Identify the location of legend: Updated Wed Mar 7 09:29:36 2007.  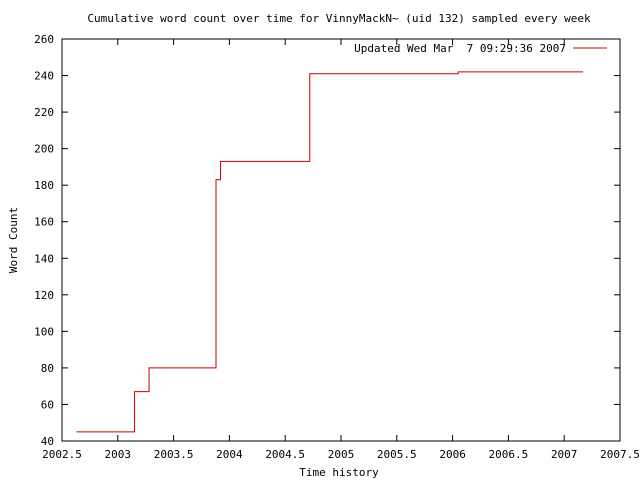
(480, 48).